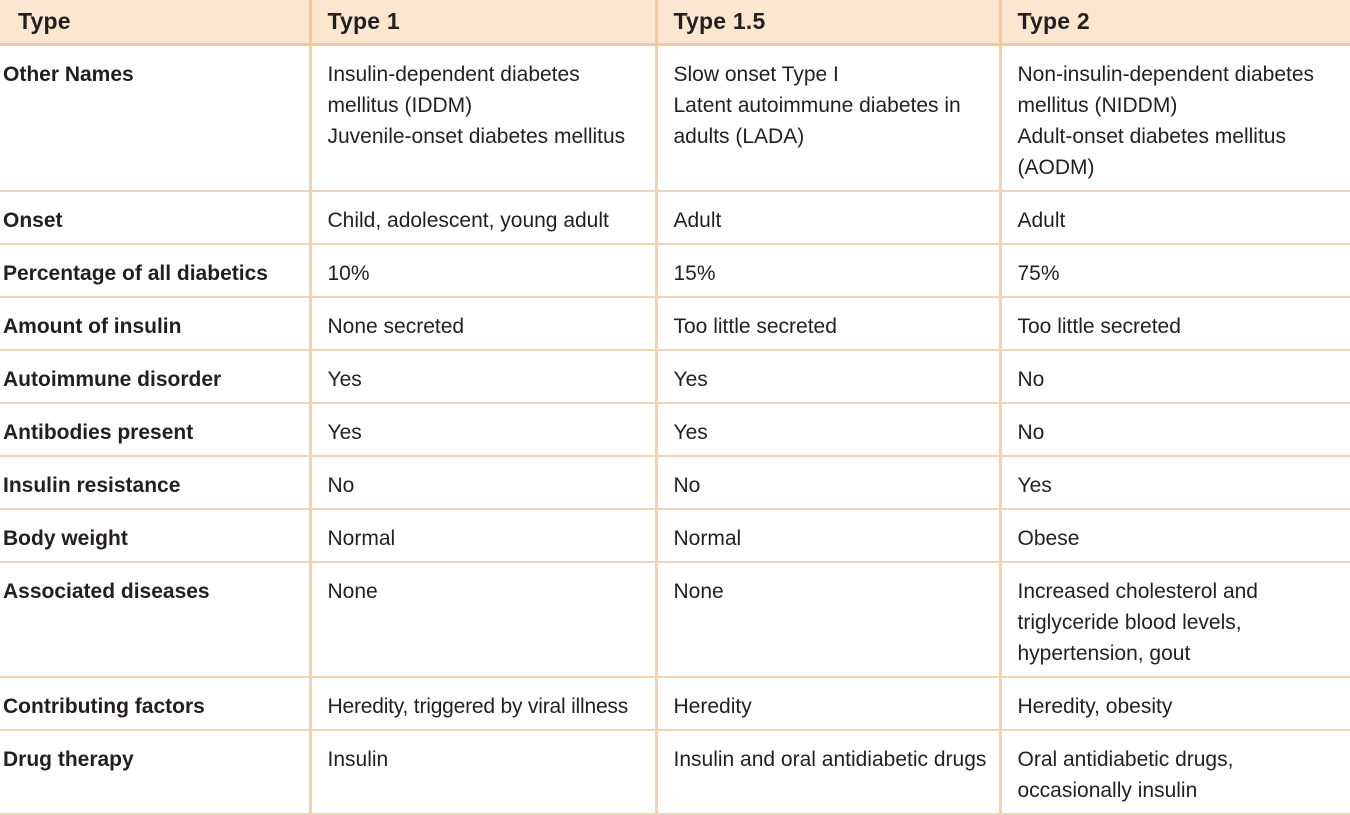 This screenshot has width=1350, height=815. What do you see at coordinates (829, 23) in the screenshot?
I see `header-type-1-5: Type 1.5` at bounding box center [829, 23].